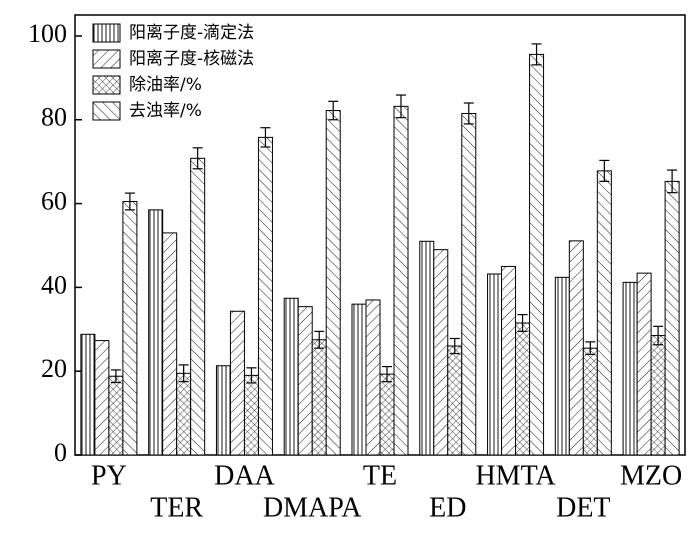  I want to click on x-tick-label: PY, so click(109, 475).